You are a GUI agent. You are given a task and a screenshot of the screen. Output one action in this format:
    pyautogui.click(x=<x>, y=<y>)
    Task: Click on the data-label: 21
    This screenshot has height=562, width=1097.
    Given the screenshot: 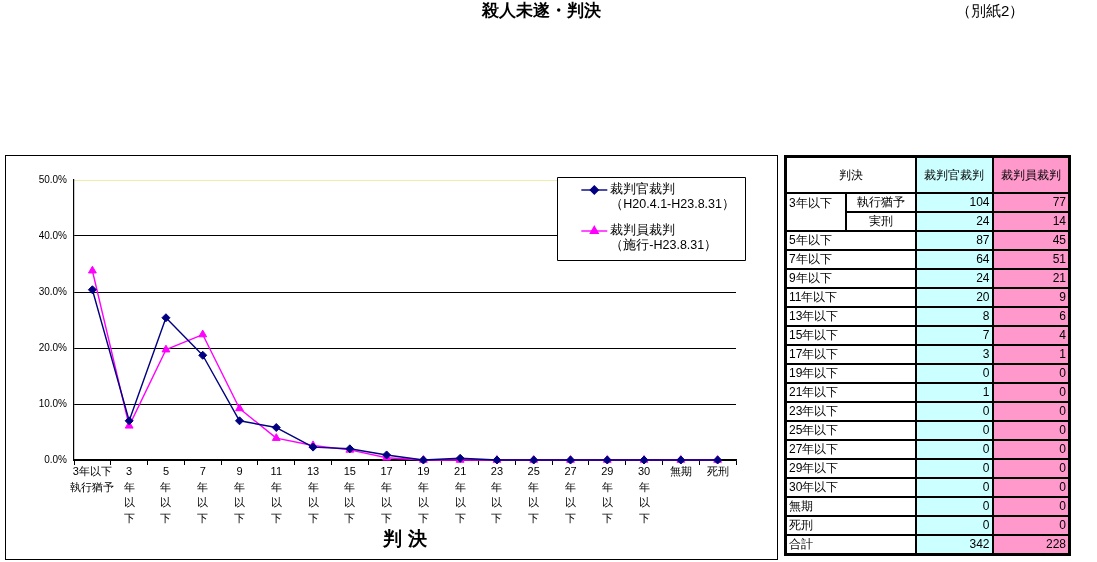 What is the action you would take?
    pyautogui.click(x=1031, y=278)
    